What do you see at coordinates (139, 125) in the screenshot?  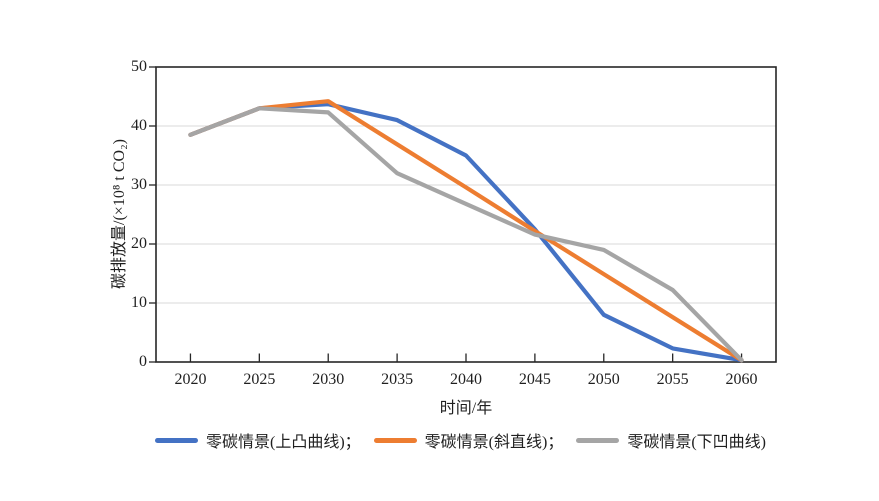 I see `y-tick-label-40: 40` at bounding box center [139, 125].